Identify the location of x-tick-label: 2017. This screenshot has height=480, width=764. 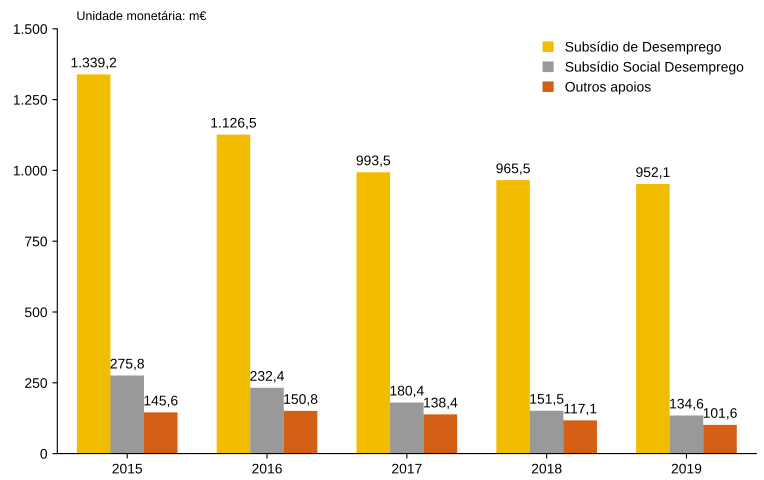
(407, 469).